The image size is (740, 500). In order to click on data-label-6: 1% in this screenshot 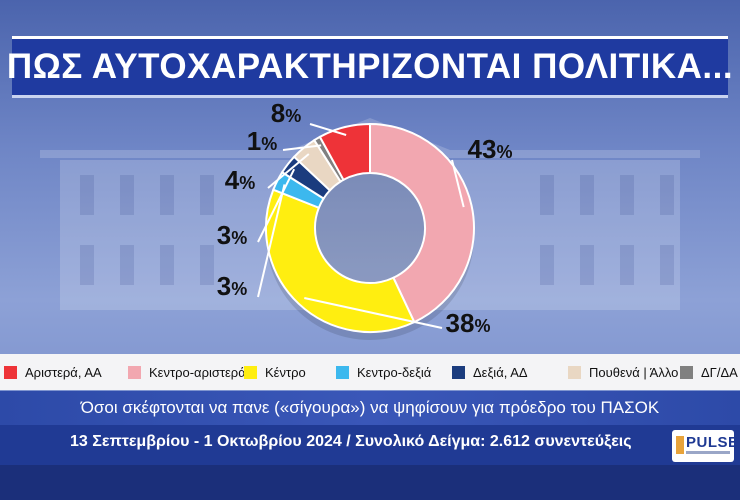, I will do `click(262, 141)`.